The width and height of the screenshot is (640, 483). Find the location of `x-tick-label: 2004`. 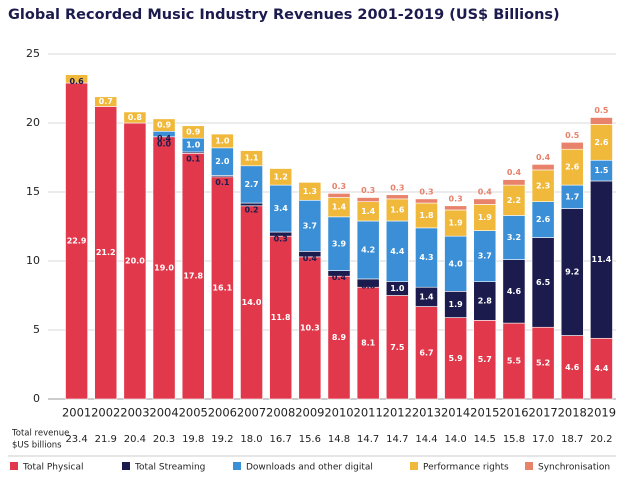

x-tick-label: 2004 is located at coordinates (163, 413).